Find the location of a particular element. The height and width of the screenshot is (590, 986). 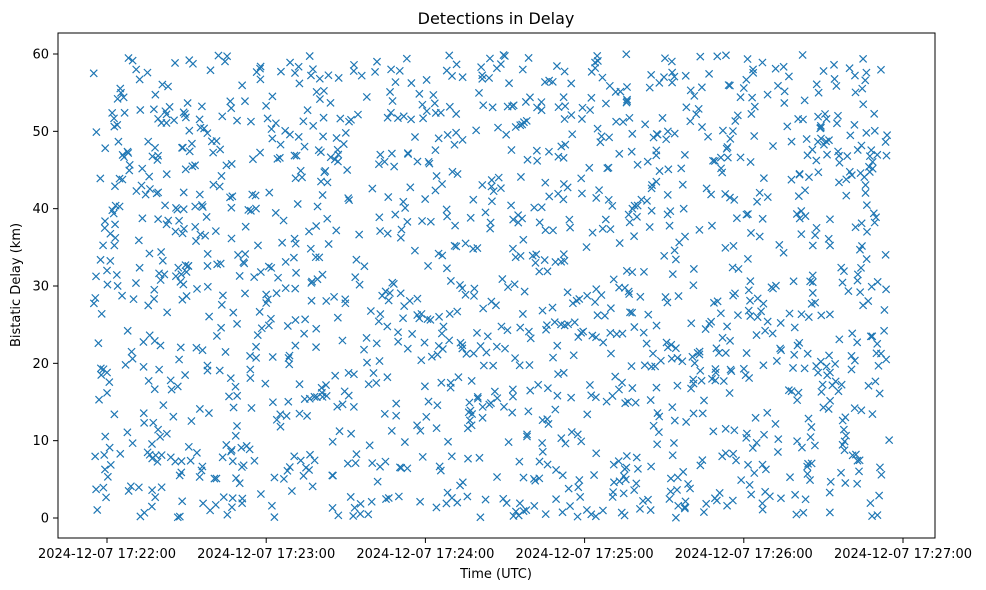

x-tick-label: 2024-12-07 17:27:00 is located at coordinates (903, 554).